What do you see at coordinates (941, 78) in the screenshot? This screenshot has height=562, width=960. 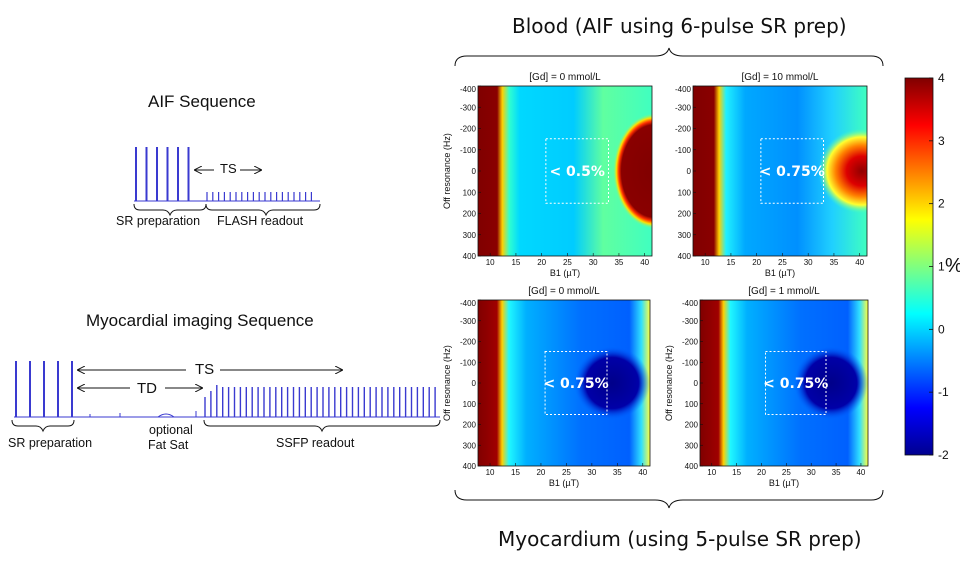 I see `colorbar-tick-label: 4` at bounding box center [941, 78].